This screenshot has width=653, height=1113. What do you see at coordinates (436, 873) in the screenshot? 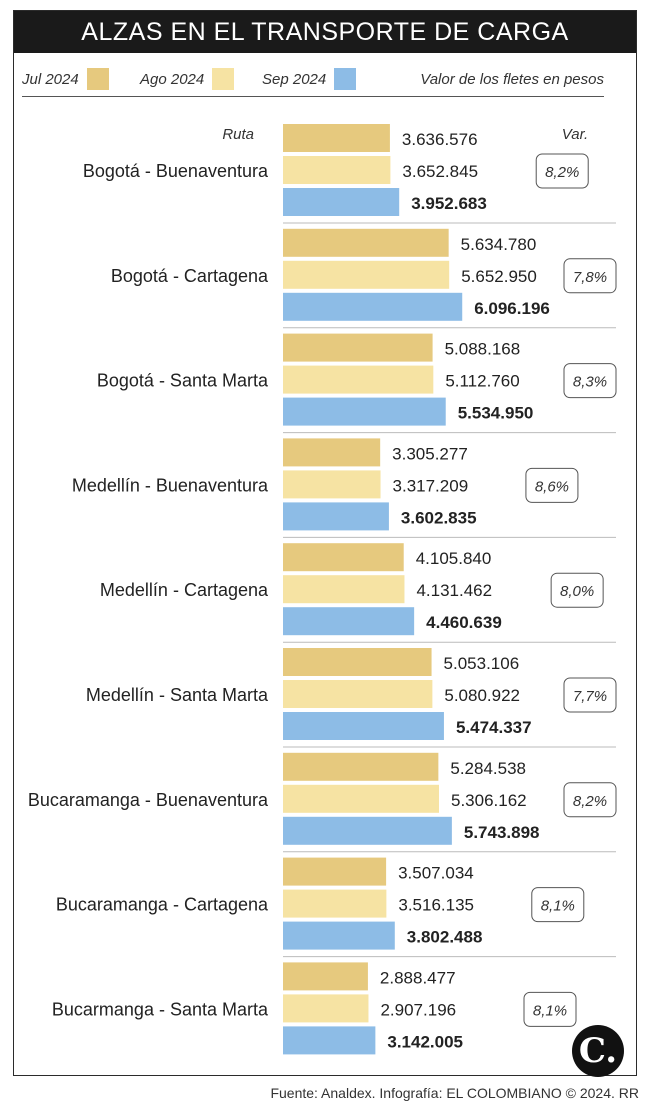
I see `bar-value-label: 3.507.034` at bounding box center [436, 873].